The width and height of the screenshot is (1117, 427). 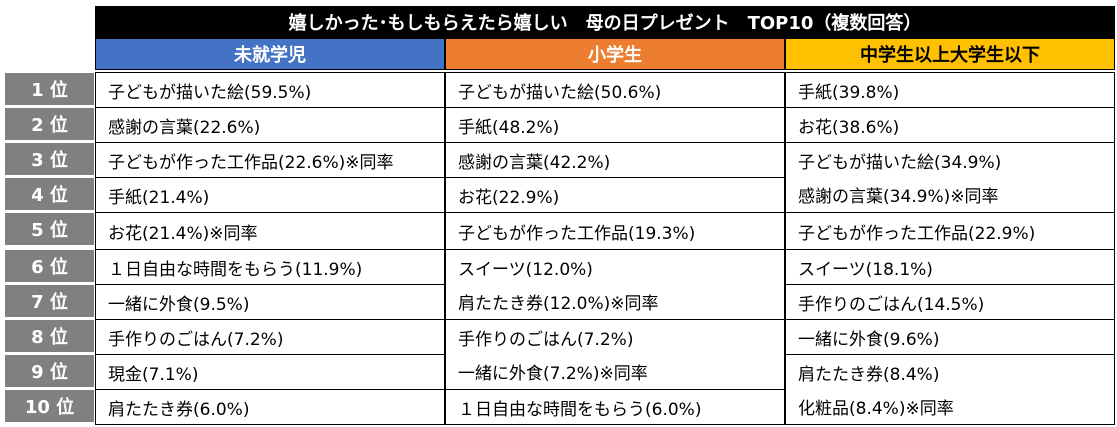 I want to click on junior-high-rank-3-4: 子どもが描いた絵(34.9%) 感謝の言葉(34.9%)※同率, so click(x=950, y=177).